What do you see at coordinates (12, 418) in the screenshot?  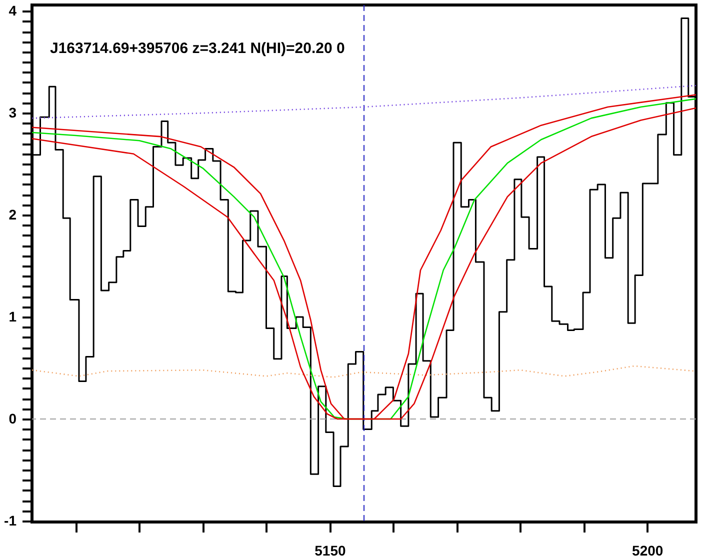 I see `y-tick-label: 0` at bounding box center [12, 418].